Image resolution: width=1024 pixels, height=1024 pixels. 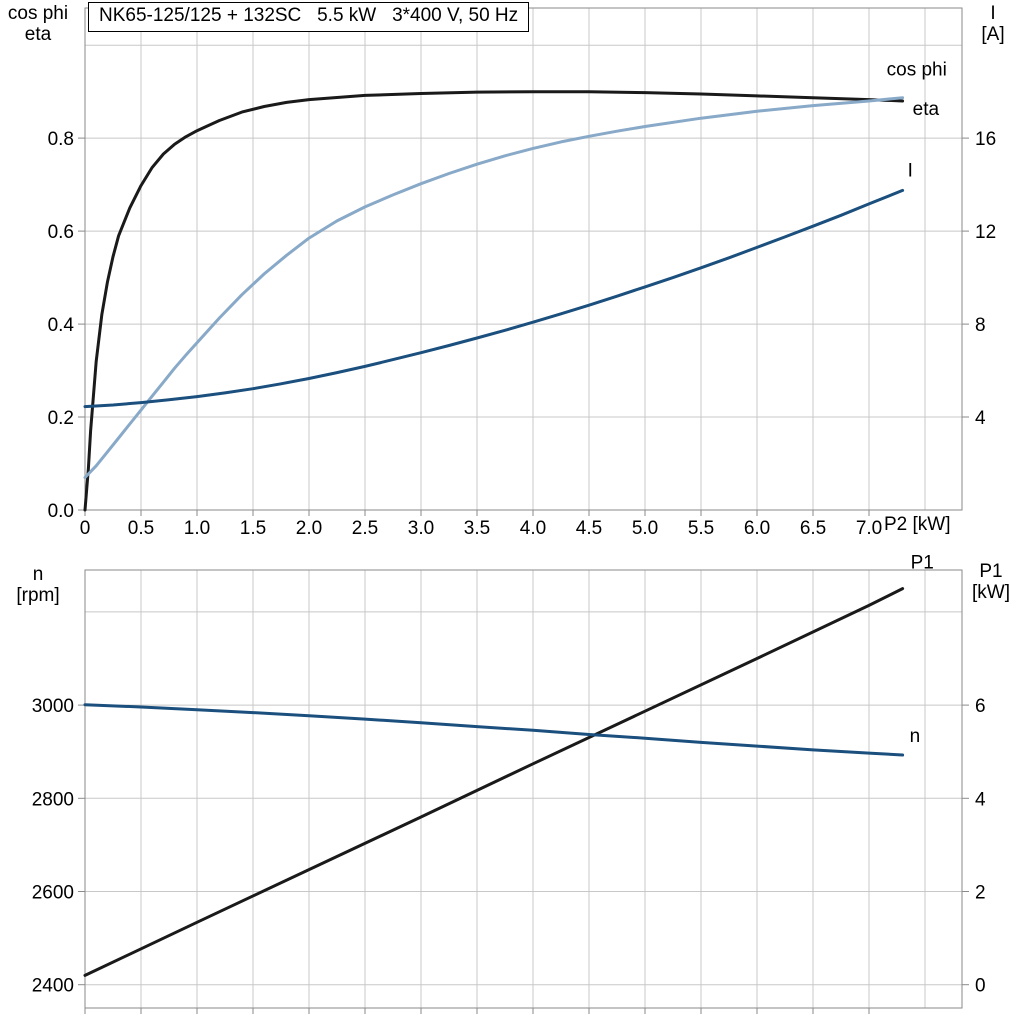 I want to click on p1-curve-label: P1, so click(x=922, y=563).